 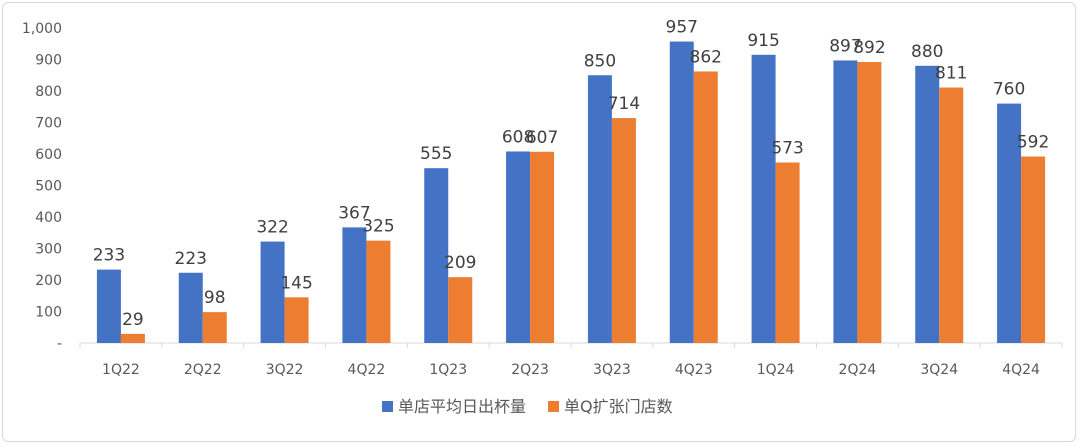 I want to click on x-tick-label: 1Q23, so click(x=448, y=370).